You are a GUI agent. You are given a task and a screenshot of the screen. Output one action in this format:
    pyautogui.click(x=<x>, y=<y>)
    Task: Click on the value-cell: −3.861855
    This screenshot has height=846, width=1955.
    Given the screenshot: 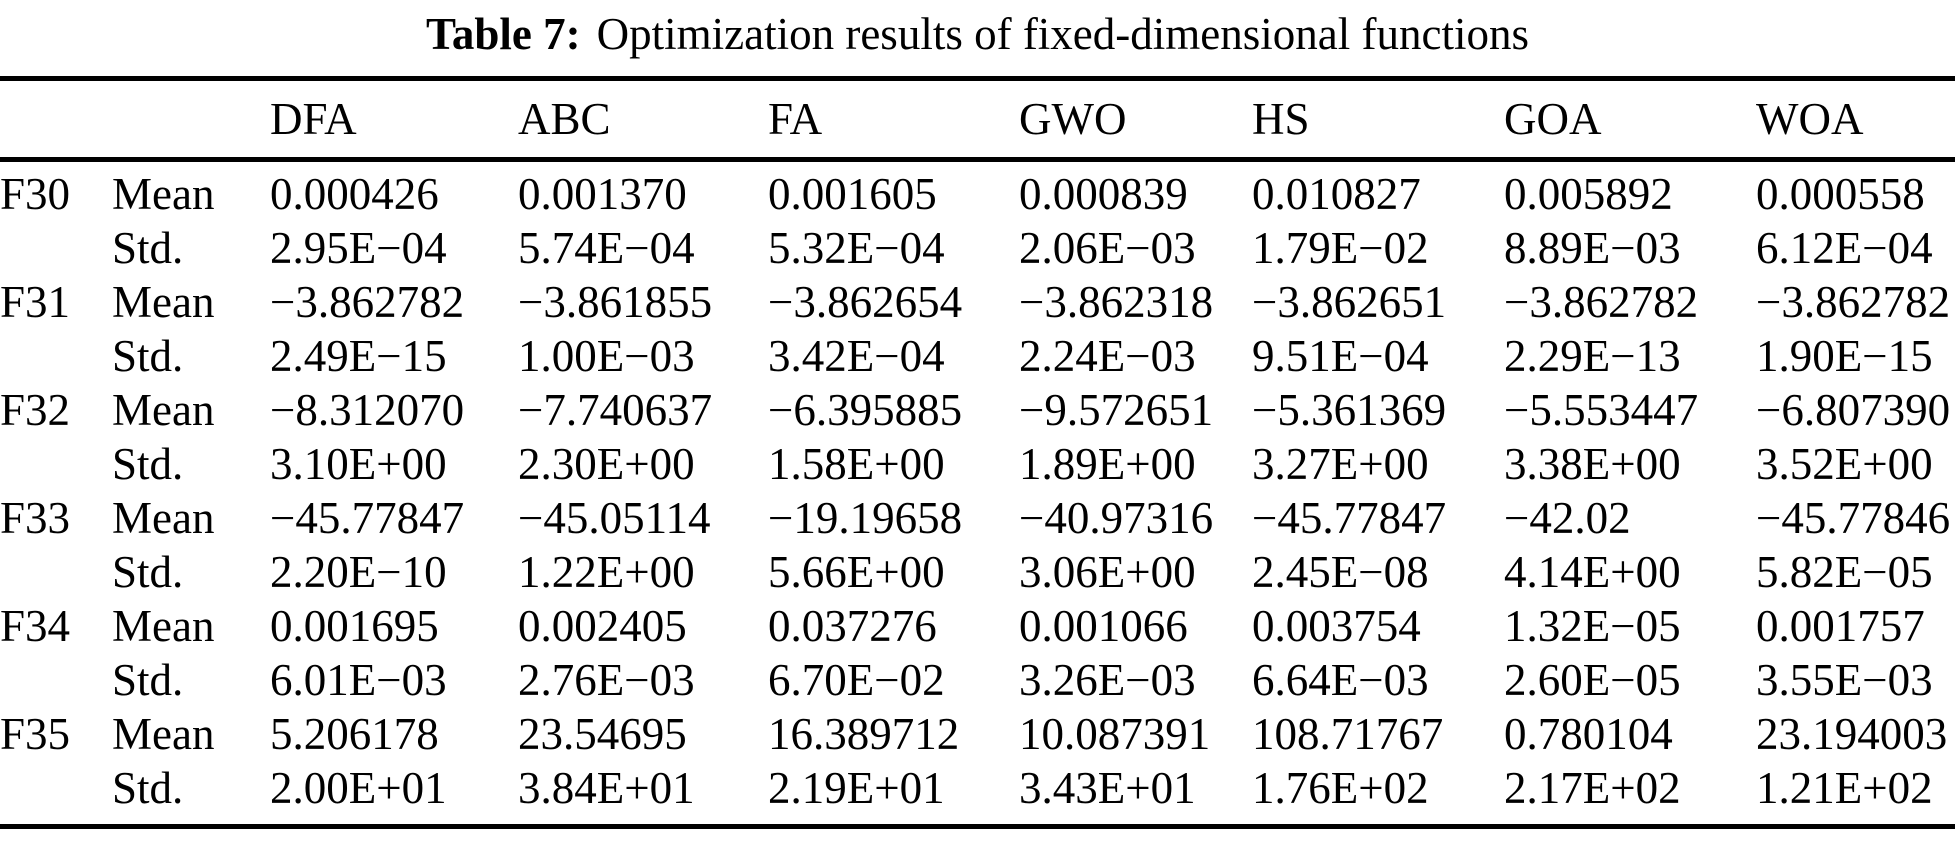 What is the action you would take?
    pyautogui.click(x=615, y=302)
    